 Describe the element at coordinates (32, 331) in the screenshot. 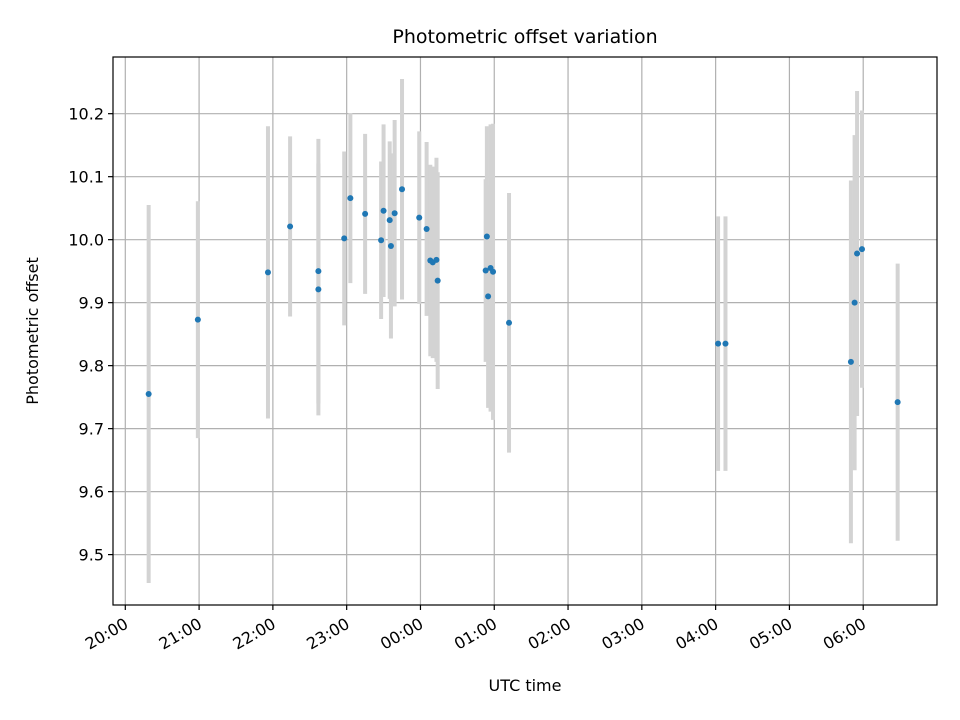

I see `y-axis-label: Photometric offset` at that location.